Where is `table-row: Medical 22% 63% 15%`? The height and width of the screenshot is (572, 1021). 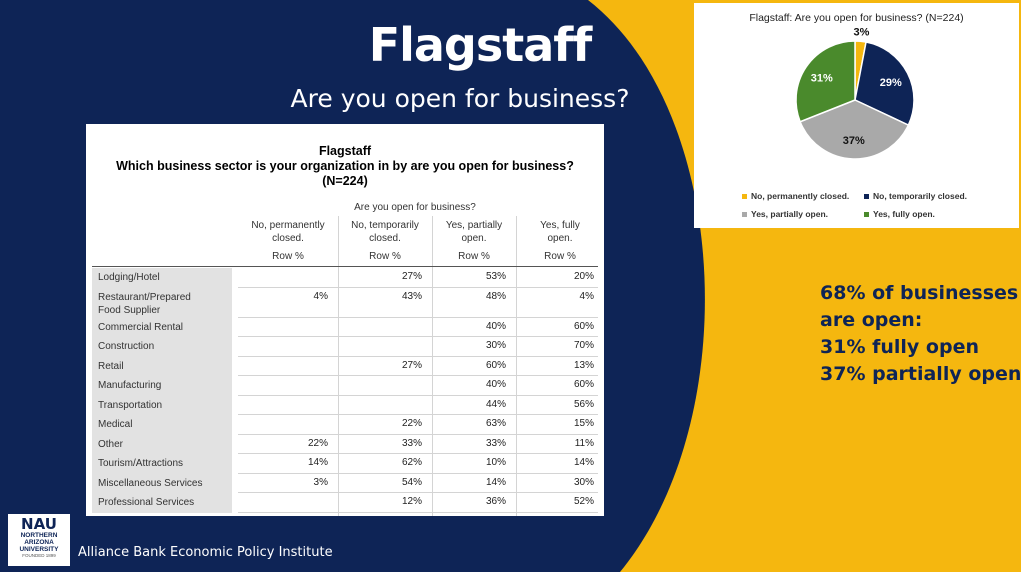 table-row: Medical 22% 63% 15% is located at coordinates (345, 425).